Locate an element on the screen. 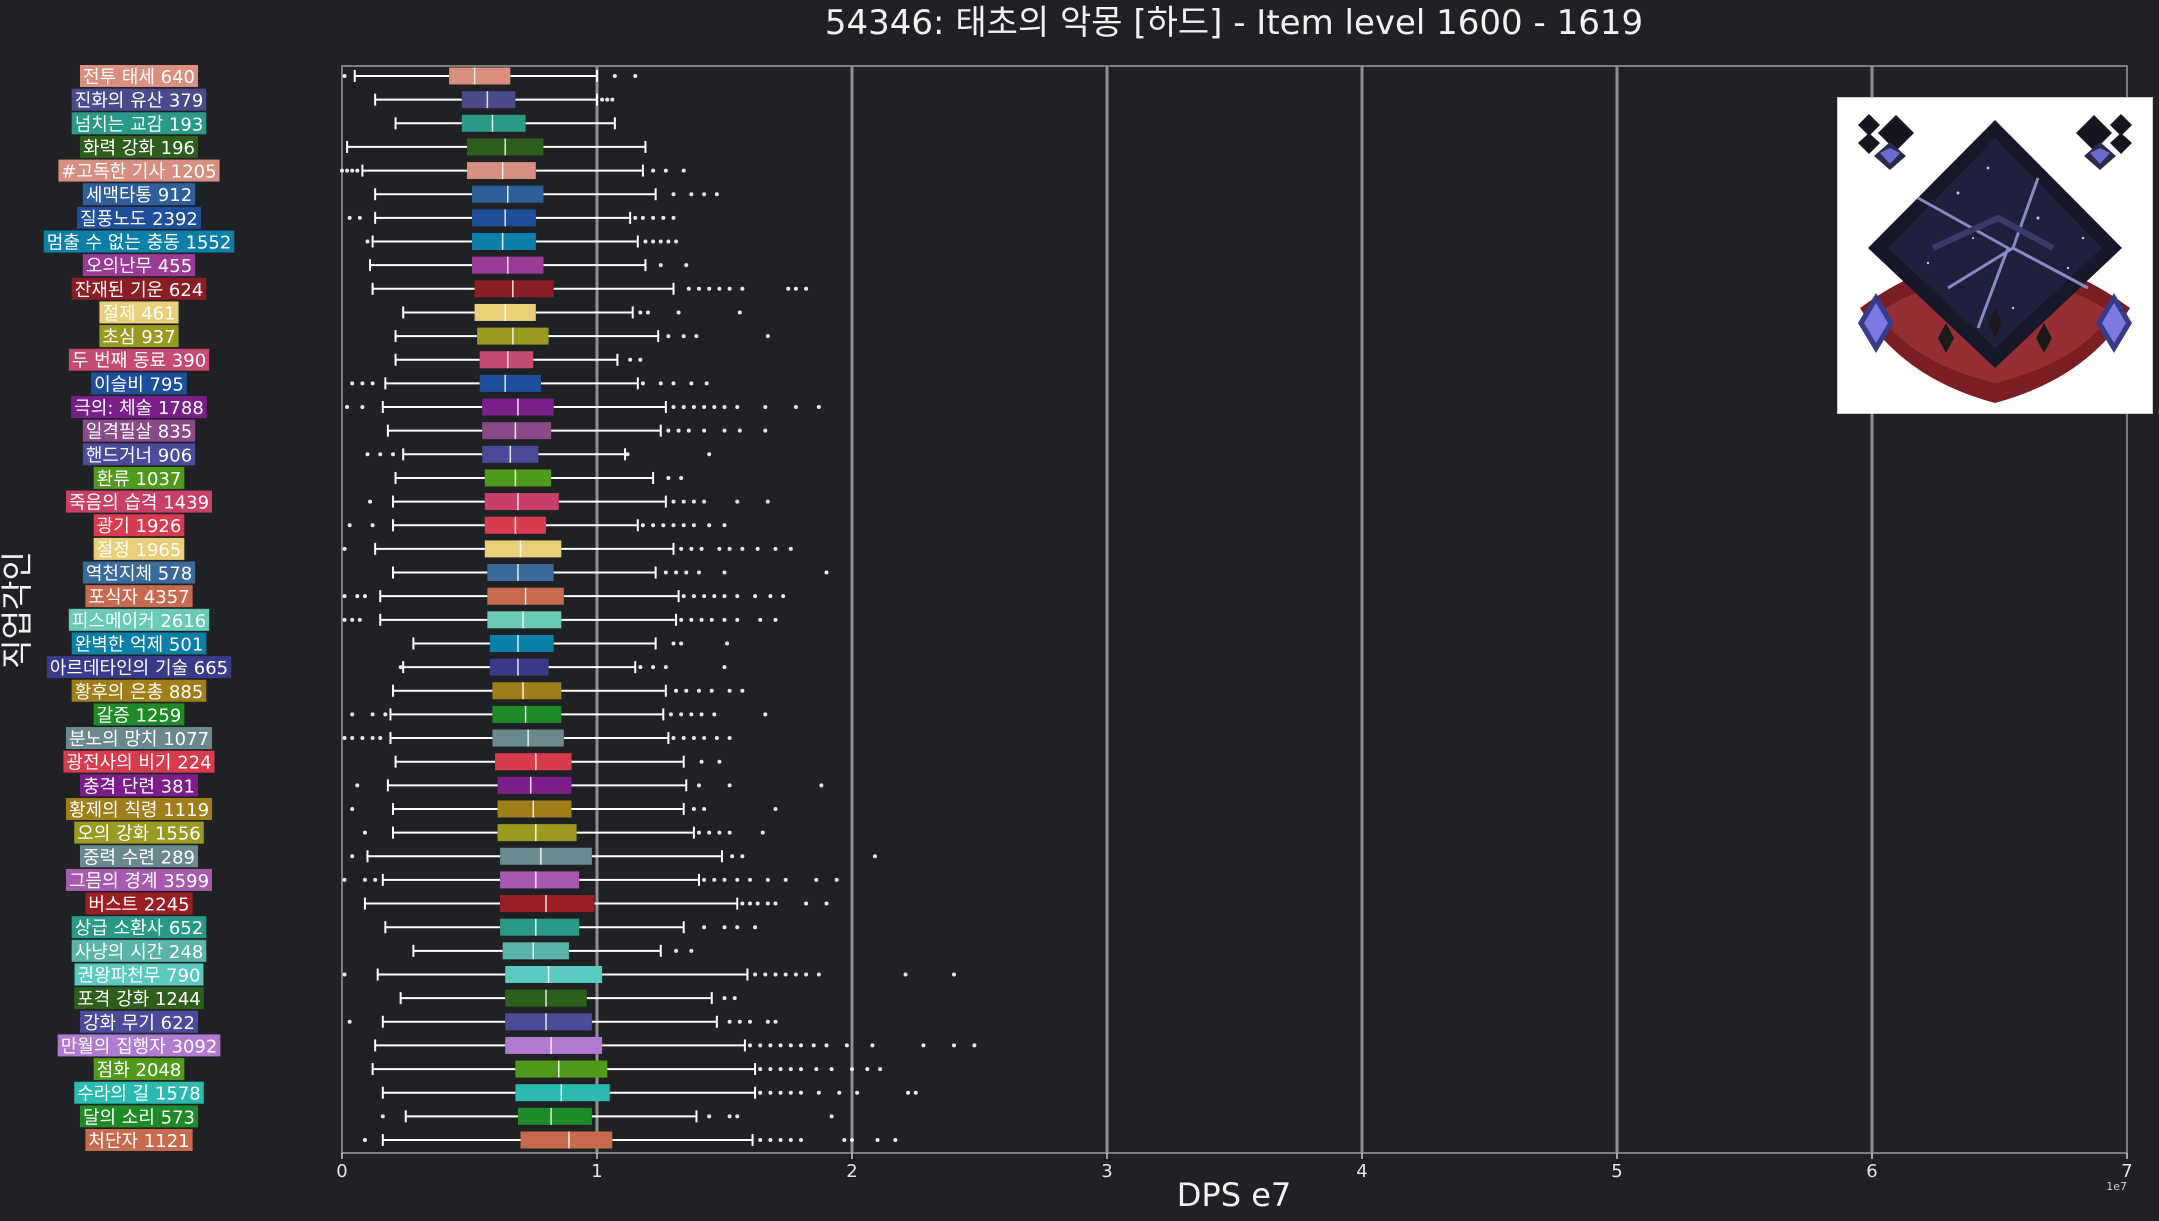  y-axis-label: 직업각인 is located at coordinates (18, 610).